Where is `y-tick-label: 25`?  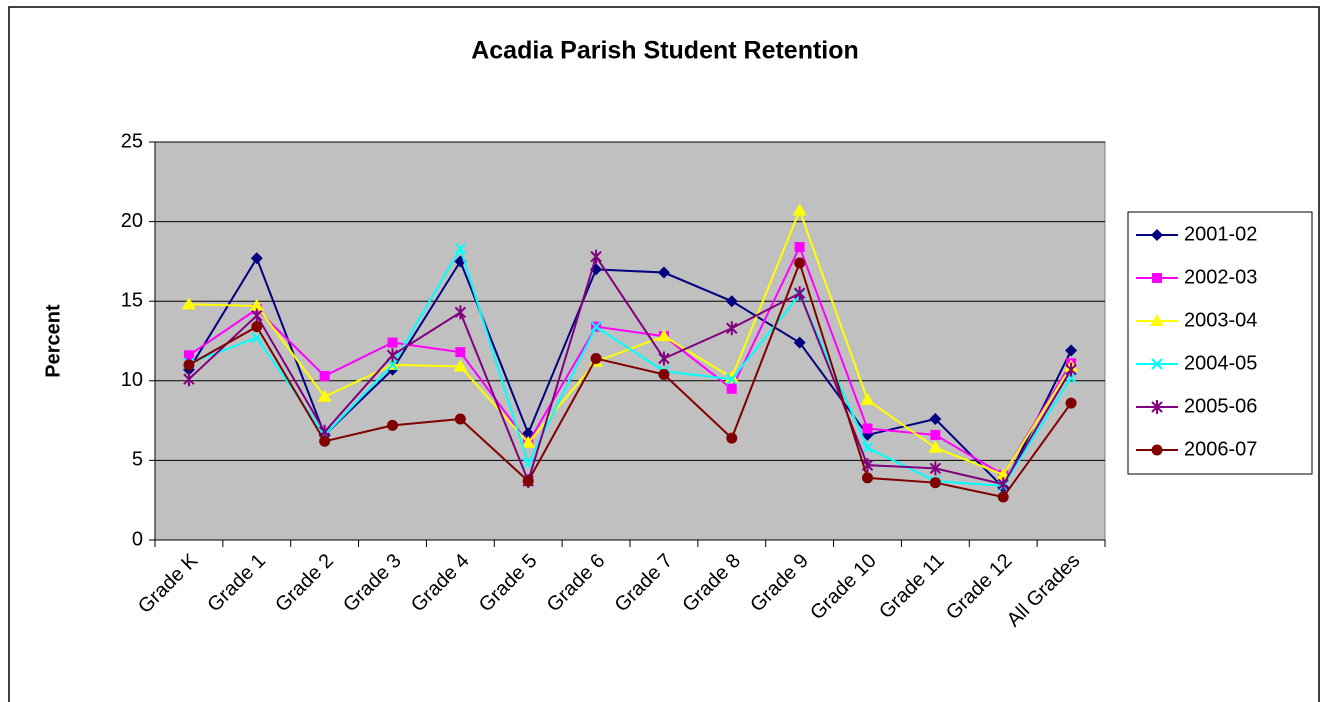 y-tick-label: 25 is located at coordinates (132, 141).